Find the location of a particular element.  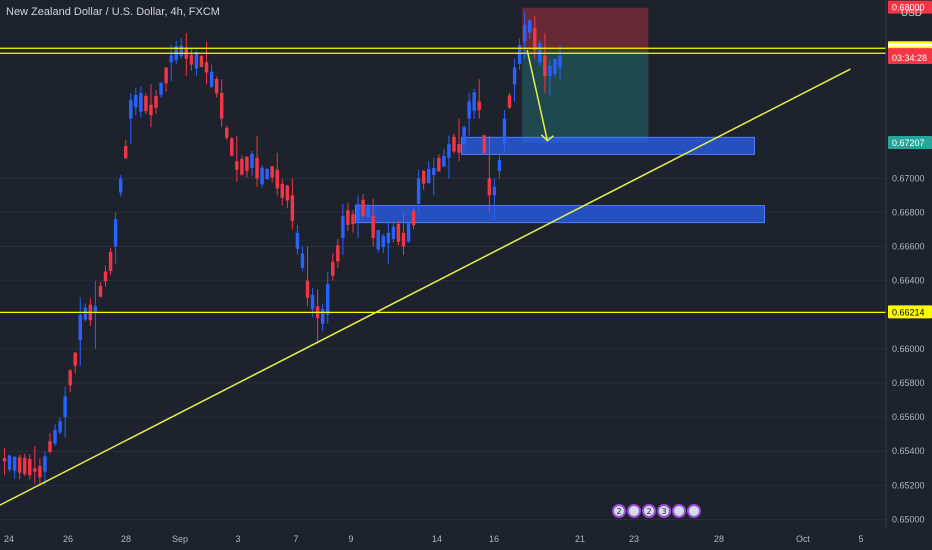

sl-zone is located at coordinates (585, 29).